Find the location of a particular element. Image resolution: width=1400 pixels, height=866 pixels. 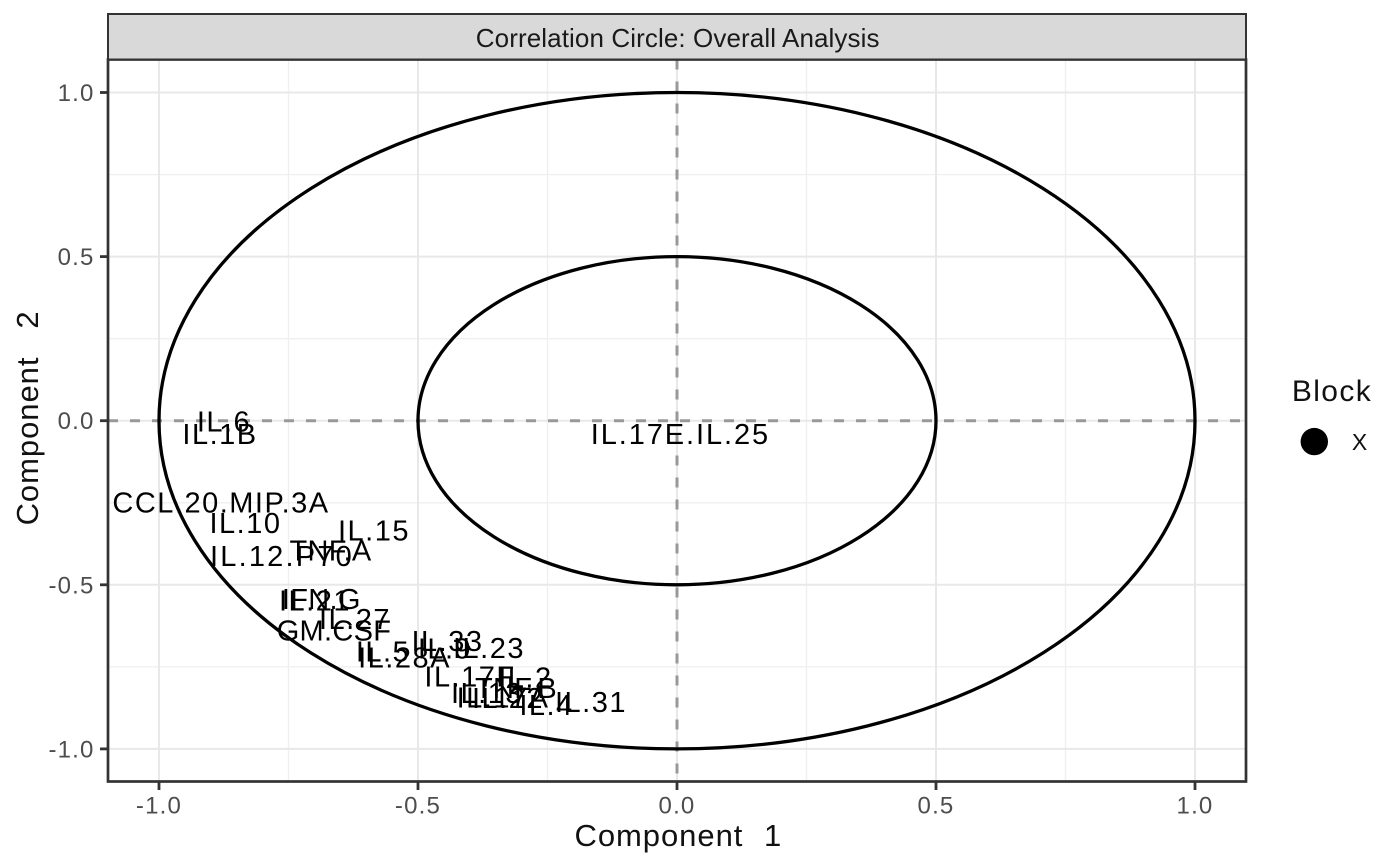

svg-text: 2 is located at coordinates (27, 319).